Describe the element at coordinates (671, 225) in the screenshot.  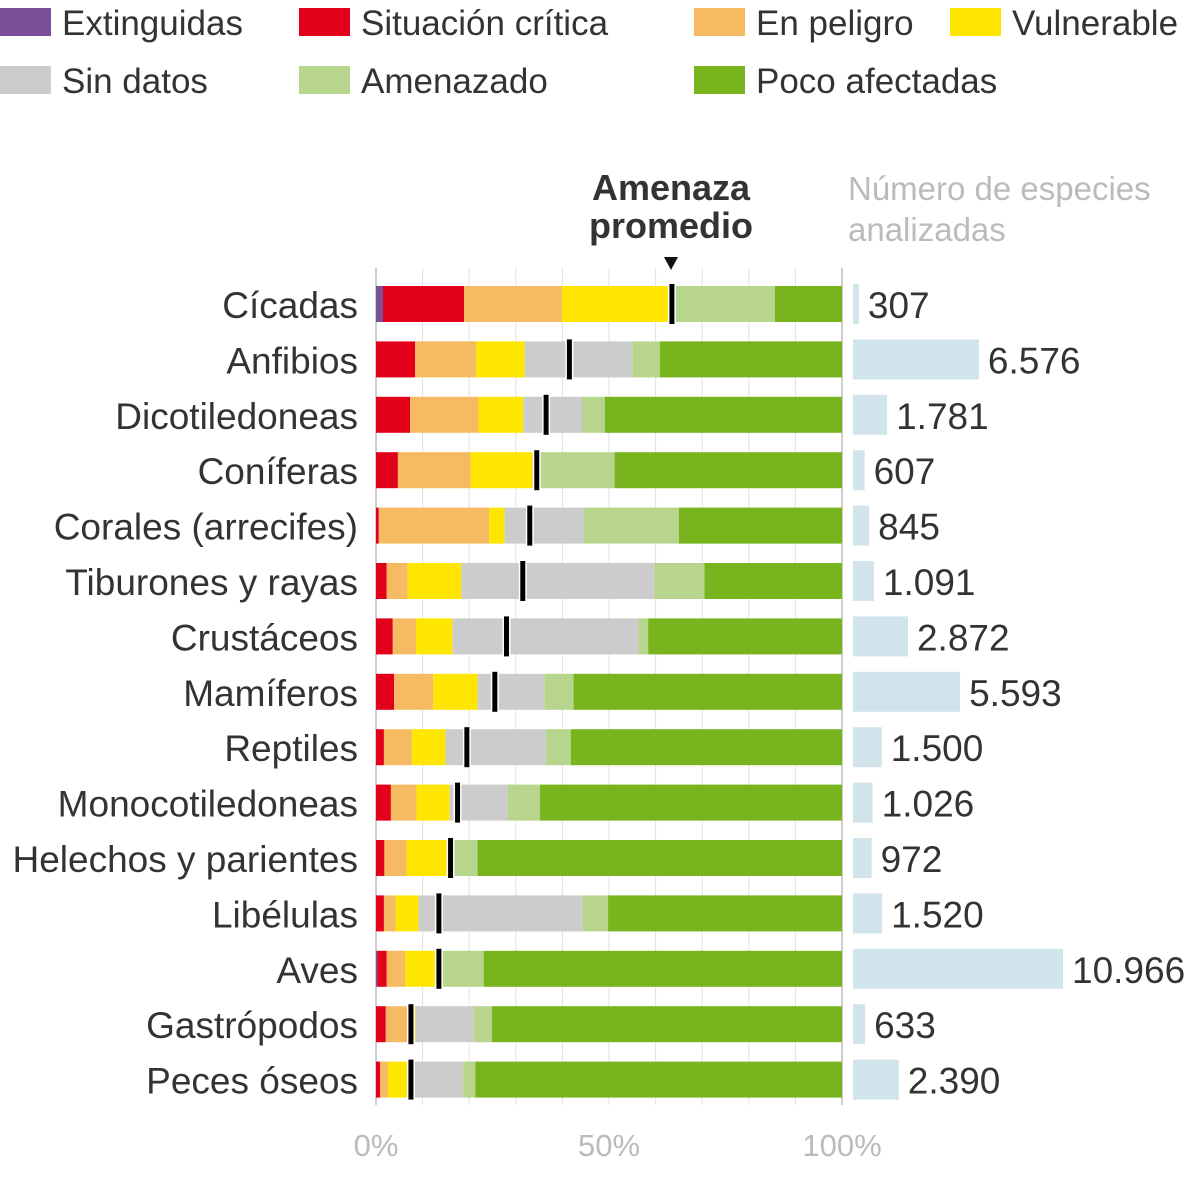
I see `average-threat-title-line2: promedio` at that location.